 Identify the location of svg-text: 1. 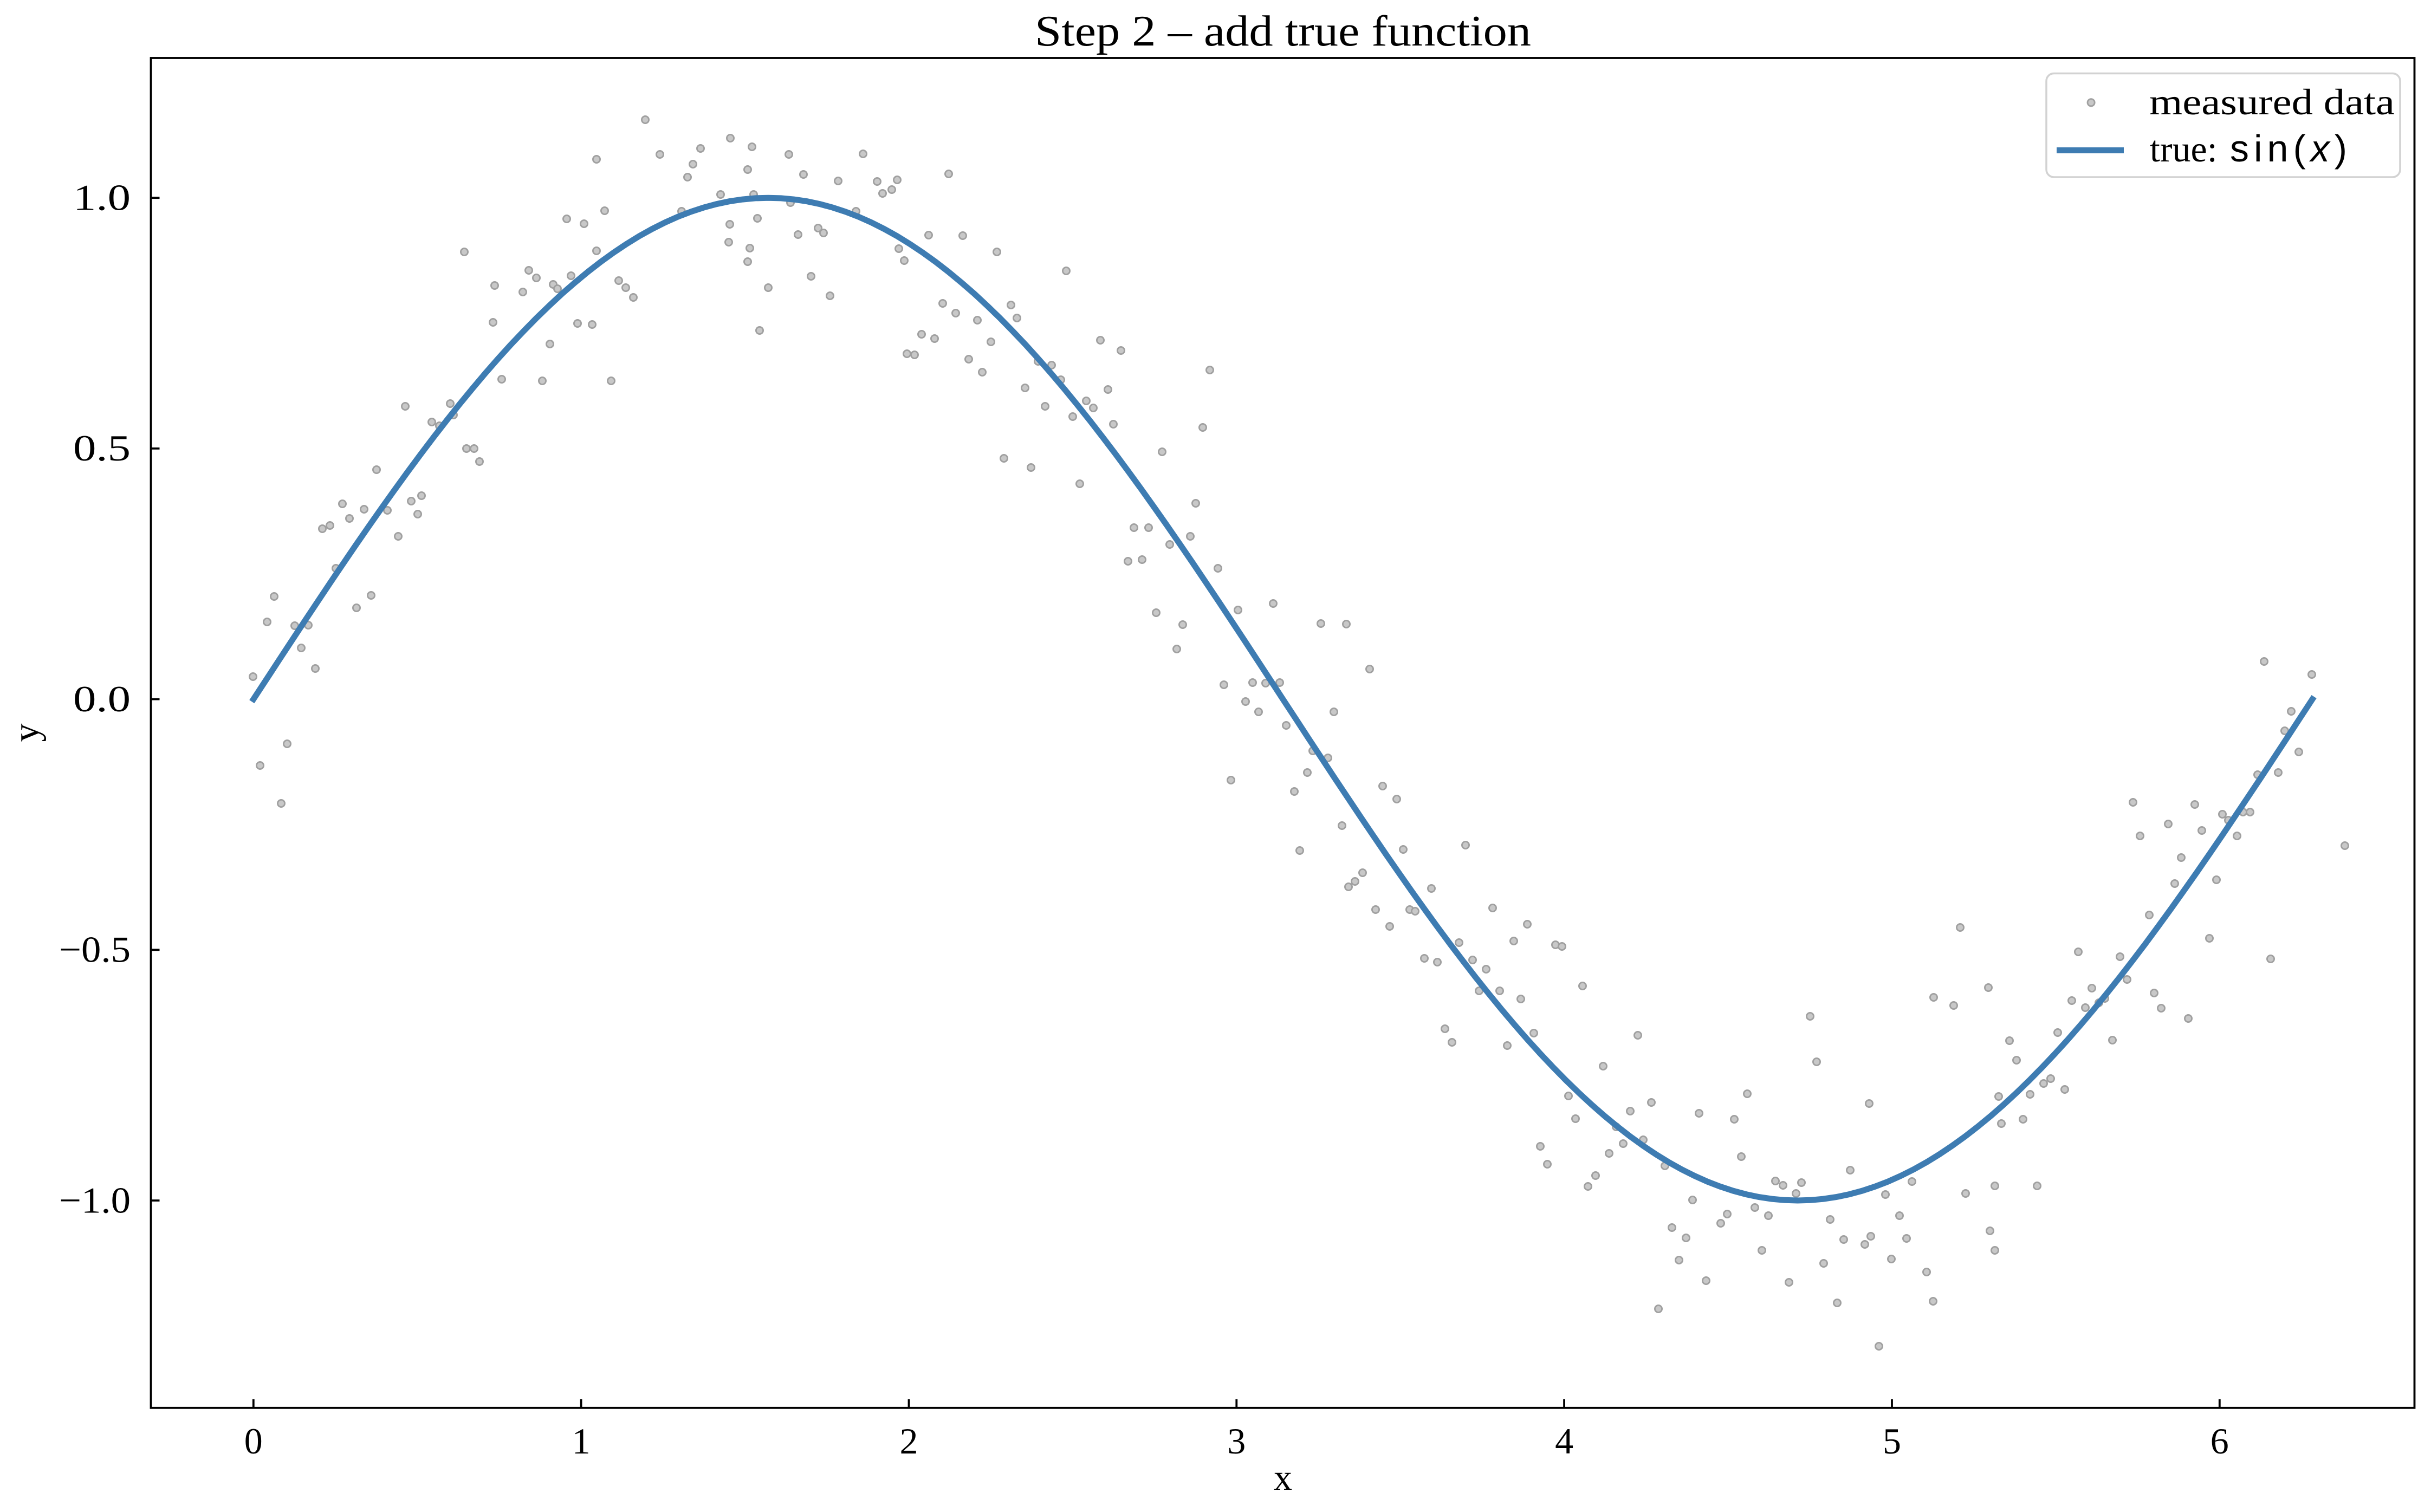
(581, 1441).